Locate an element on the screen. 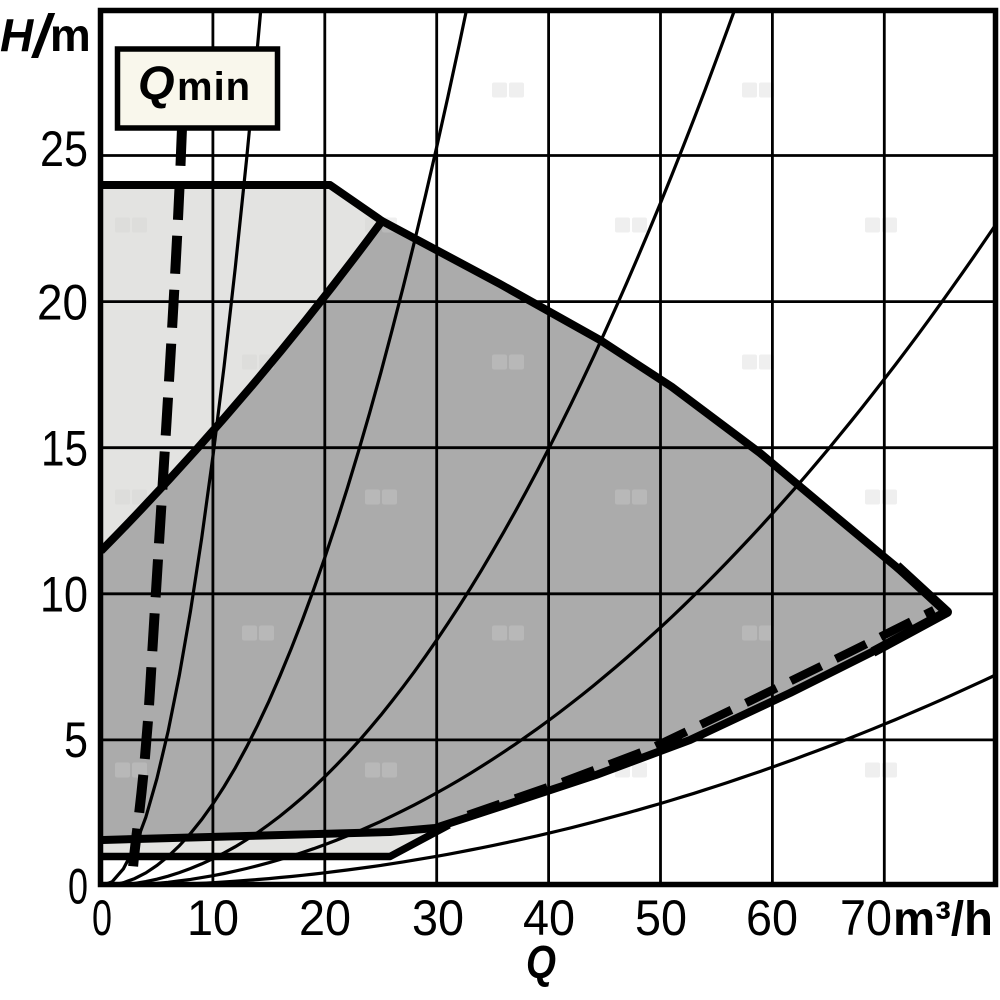  svg-text: H/m is located at coordinates (45, 36).